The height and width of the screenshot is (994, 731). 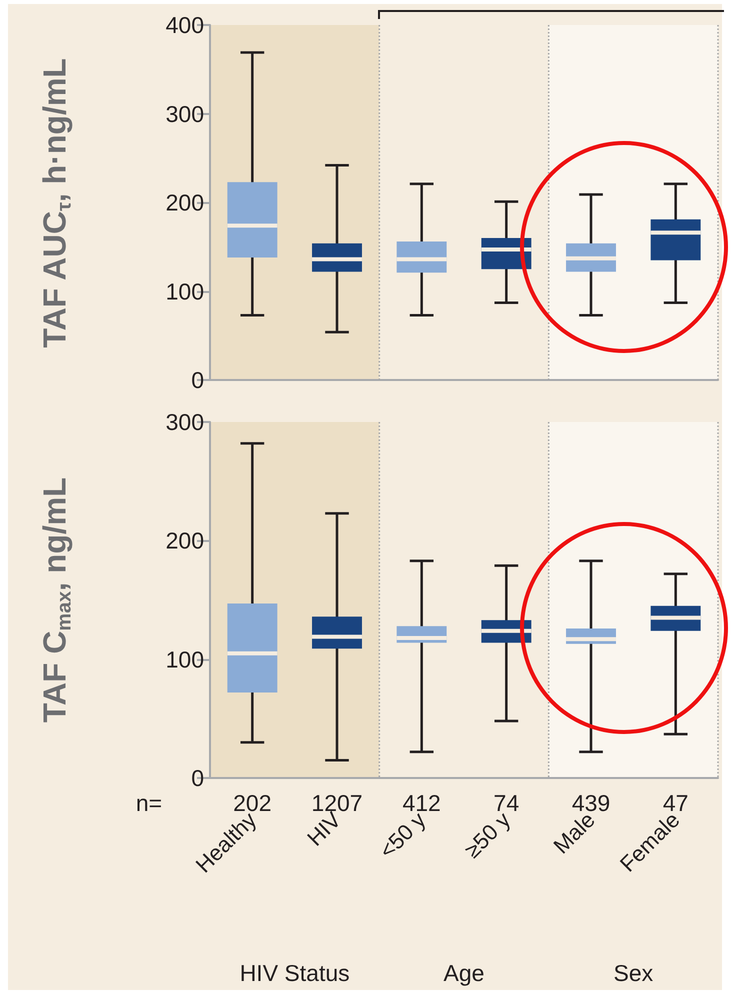 What do you see at coordinates (295, 973) in the screenshot?
I see `text: HIV Status` at bounding box center [295, 973].